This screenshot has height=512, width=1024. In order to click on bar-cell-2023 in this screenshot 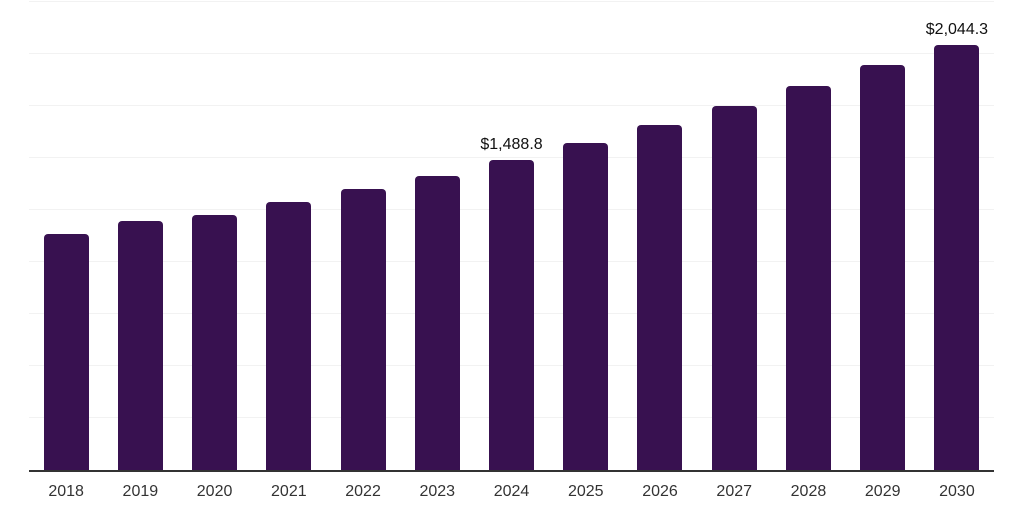, I will do `click(437, 236)`.